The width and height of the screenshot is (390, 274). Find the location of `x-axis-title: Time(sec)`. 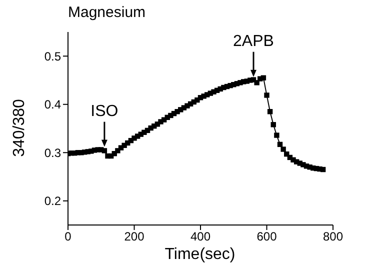

x-axis-title: Time(sec) is located at coordinates (200, 255).